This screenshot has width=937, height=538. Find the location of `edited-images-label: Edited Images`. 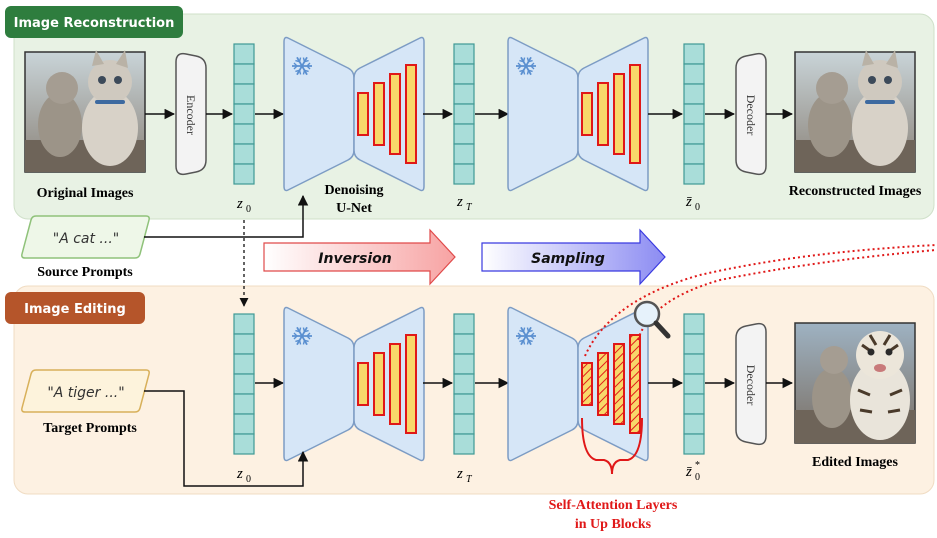

edited-images-label: Edited Images is located at coordinates (855, 462).